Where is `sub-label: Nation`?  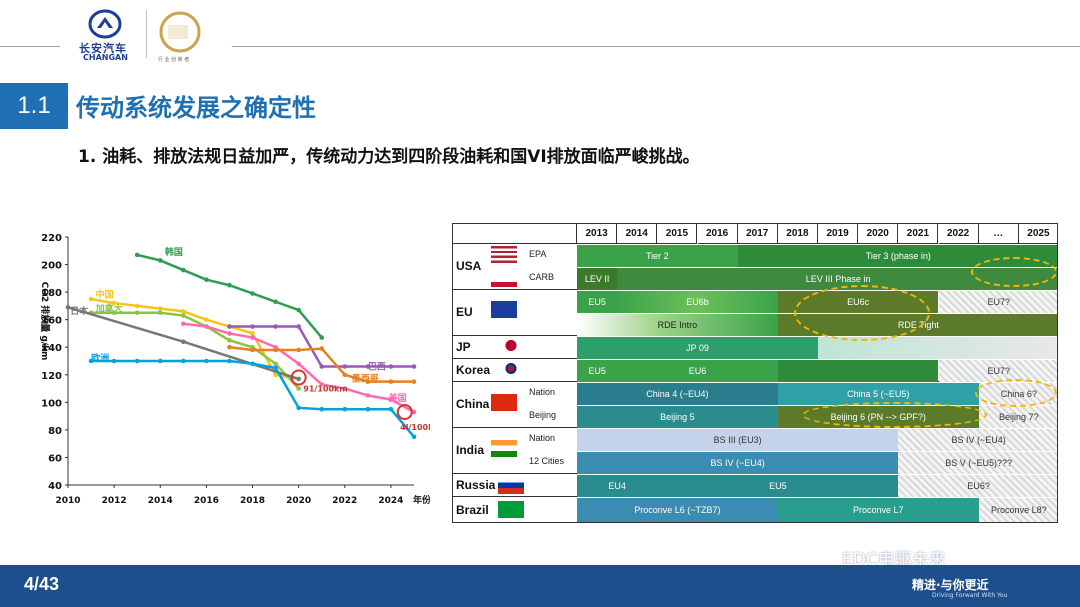
sub-label: Nation is located at coordinates (542, 438).